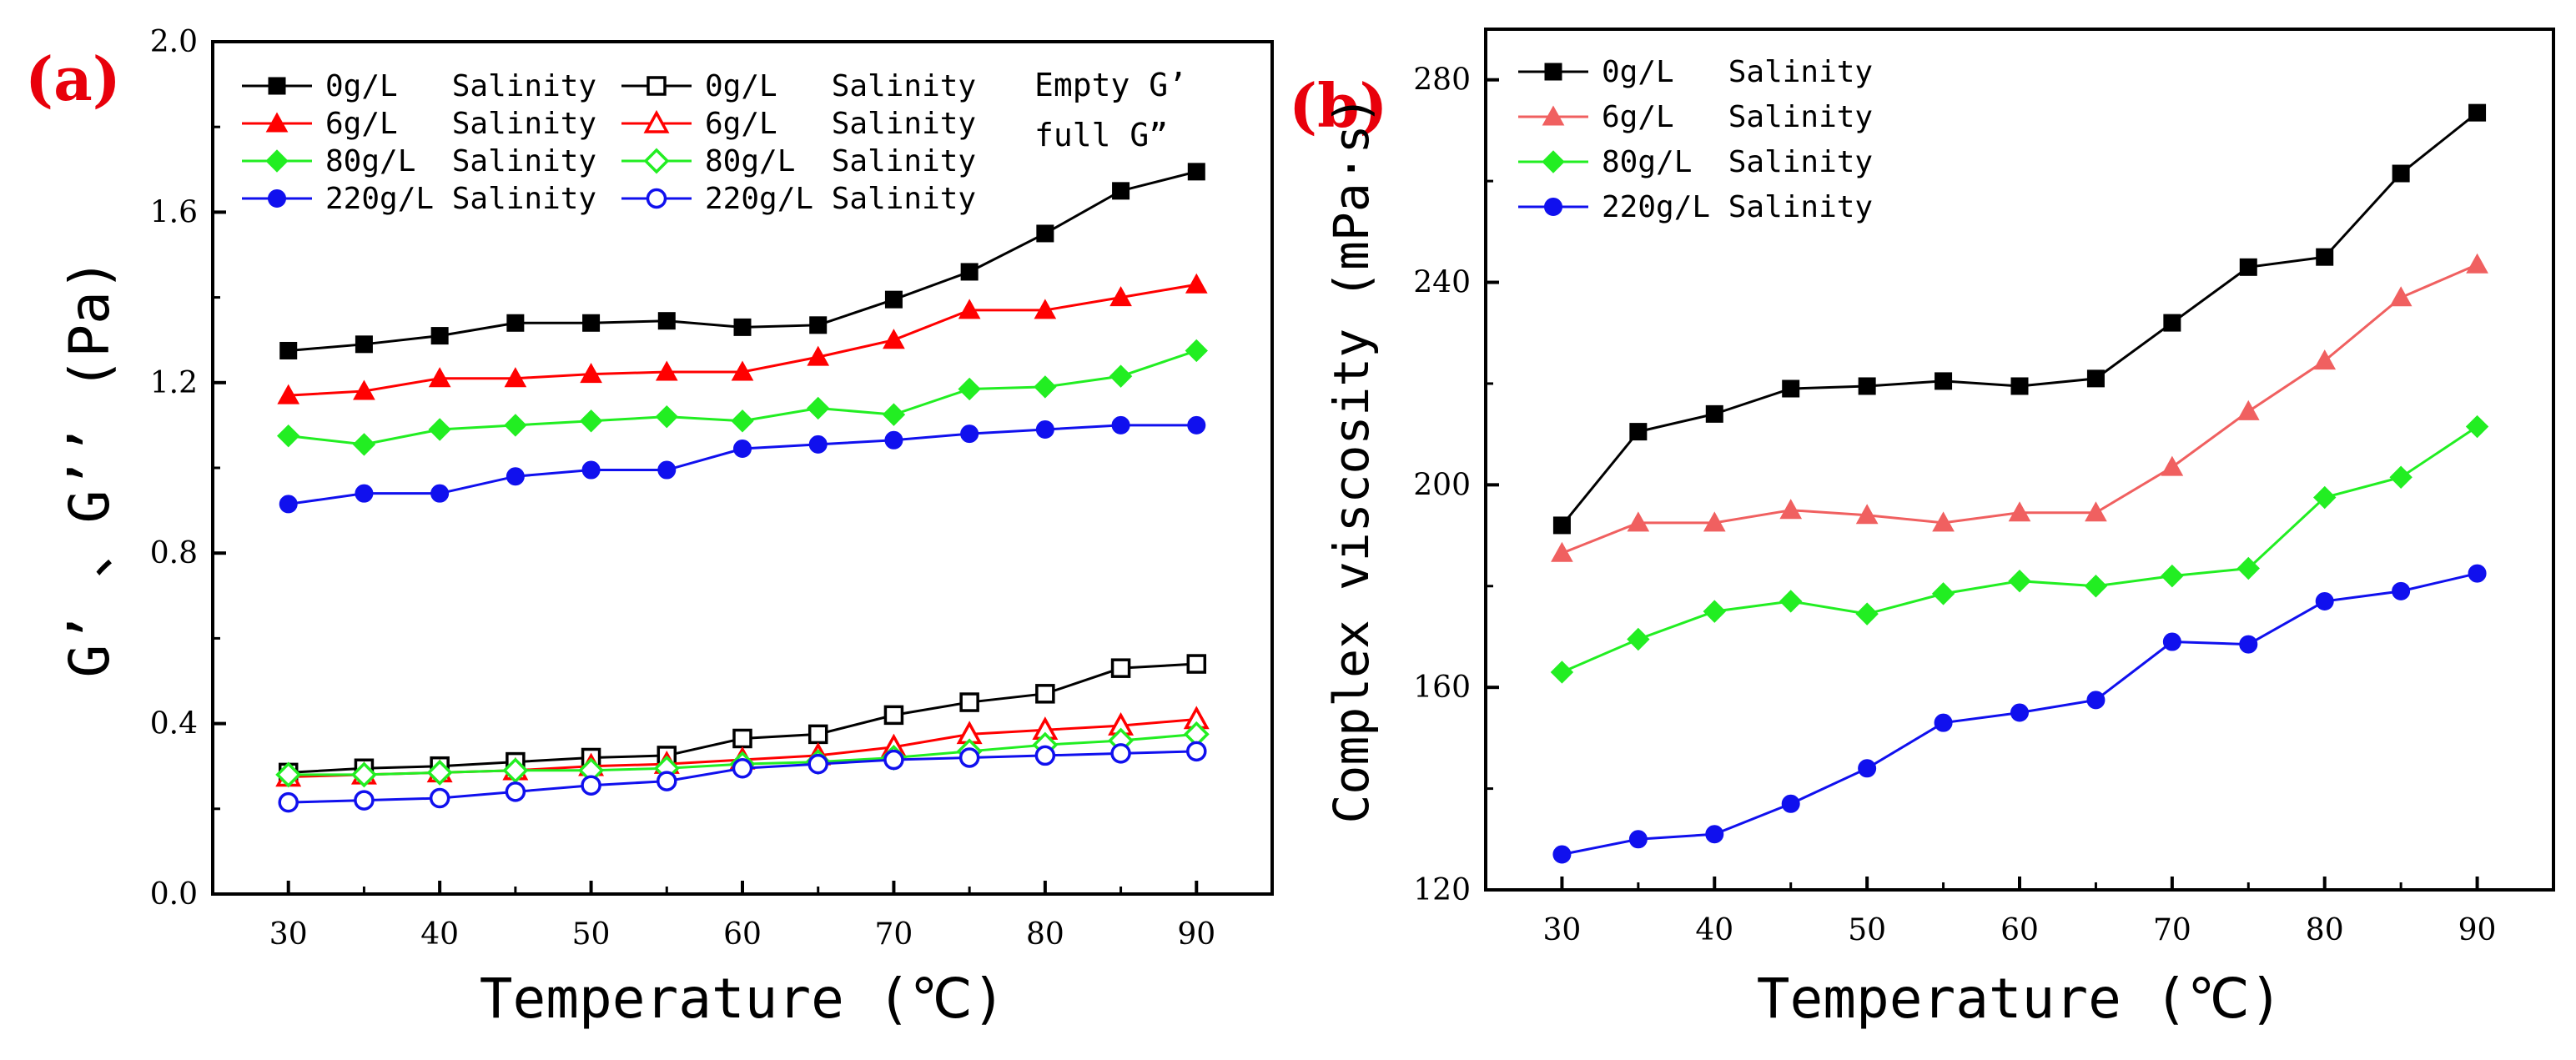 The height and width of the screenshot is (1060, 2576). Describe the element at coordinates (1196, 934) in the screenshot. I see `panel-a-x-tick-label: 90` at that location.